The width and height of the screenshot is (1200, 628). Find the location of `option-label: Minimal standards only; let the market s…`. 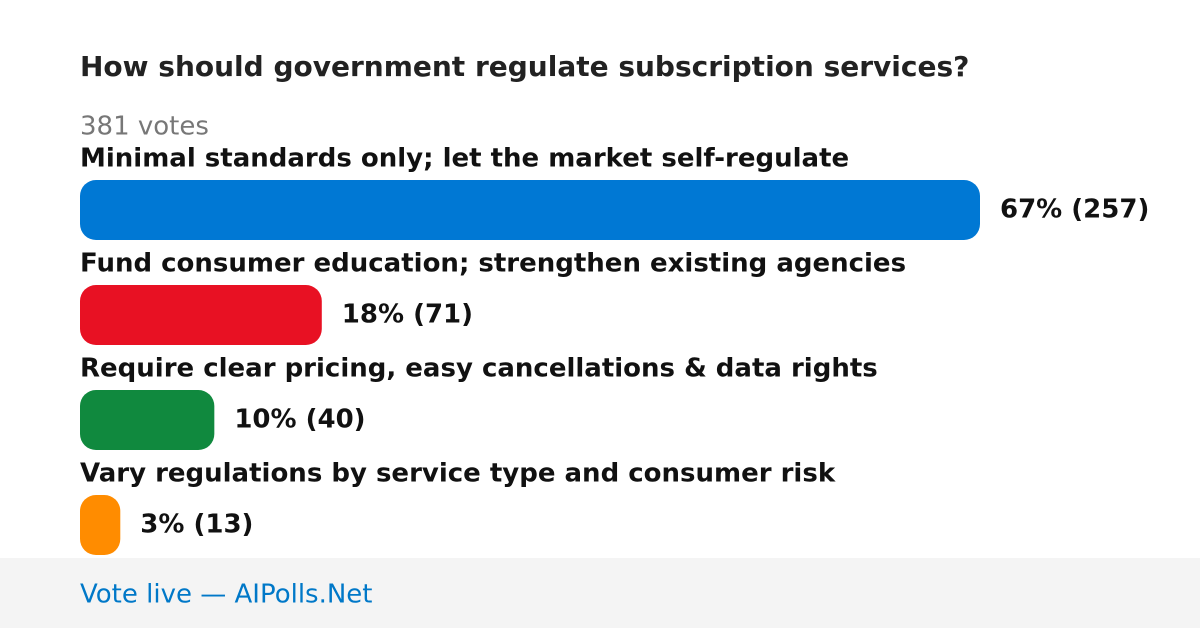

option-label: Minimal standards only; let the market s… is located at coordinates (464, 159).